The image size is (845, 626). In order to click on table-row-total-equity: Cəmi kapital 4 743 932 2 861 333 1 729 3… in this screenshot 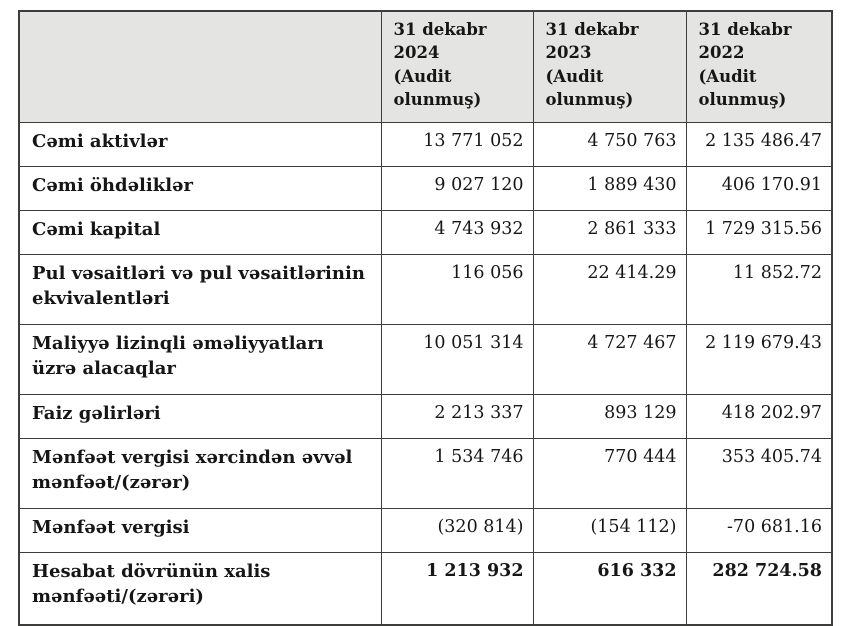, I will do `click(425, 232)`.